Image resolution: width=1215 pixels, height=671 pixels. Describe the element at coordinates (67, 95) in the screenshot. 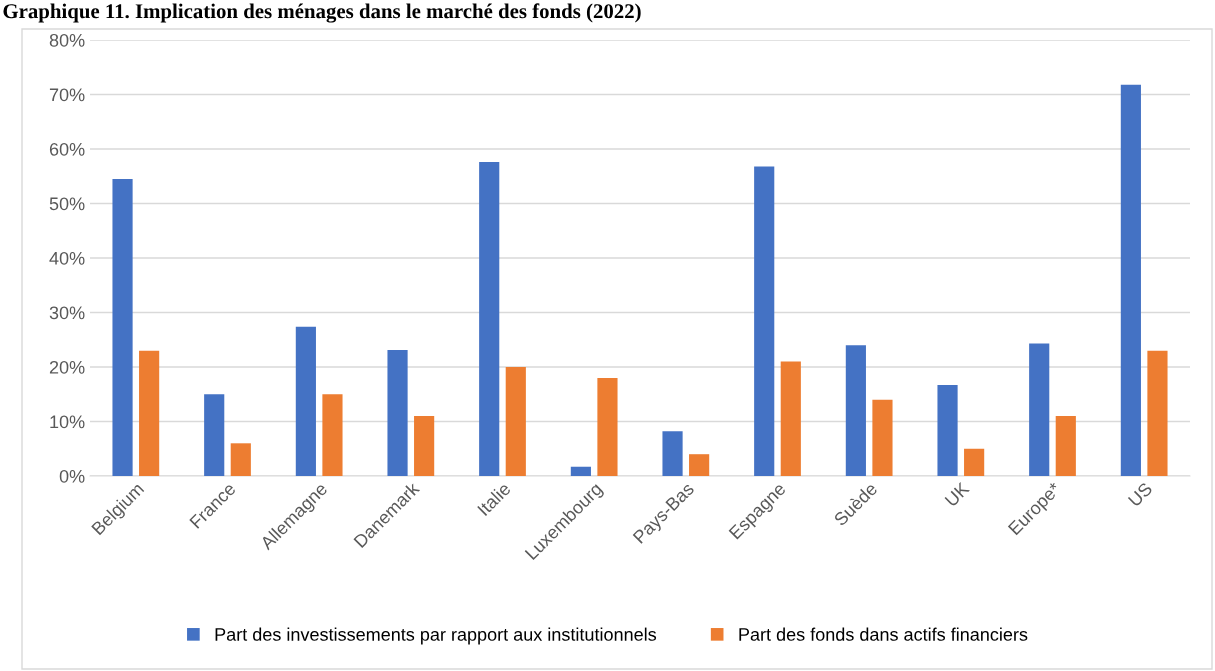

I see `y-tick-label: 70%` at that location.